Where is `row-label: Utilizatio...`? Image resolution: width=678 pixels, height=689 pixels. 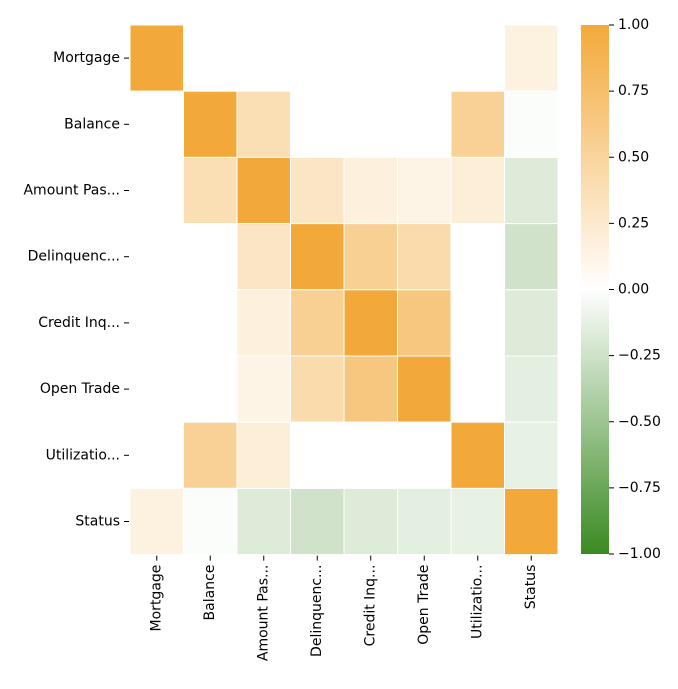 row-label: Utilizatio... is located at coordinates (83, 455).